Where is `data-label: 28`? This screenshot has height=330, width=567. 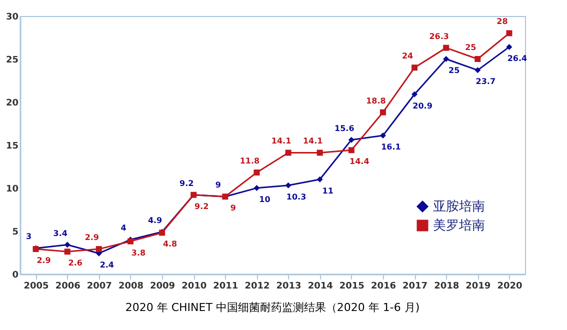 data-label: 28 is located at coordinates (502, 21).